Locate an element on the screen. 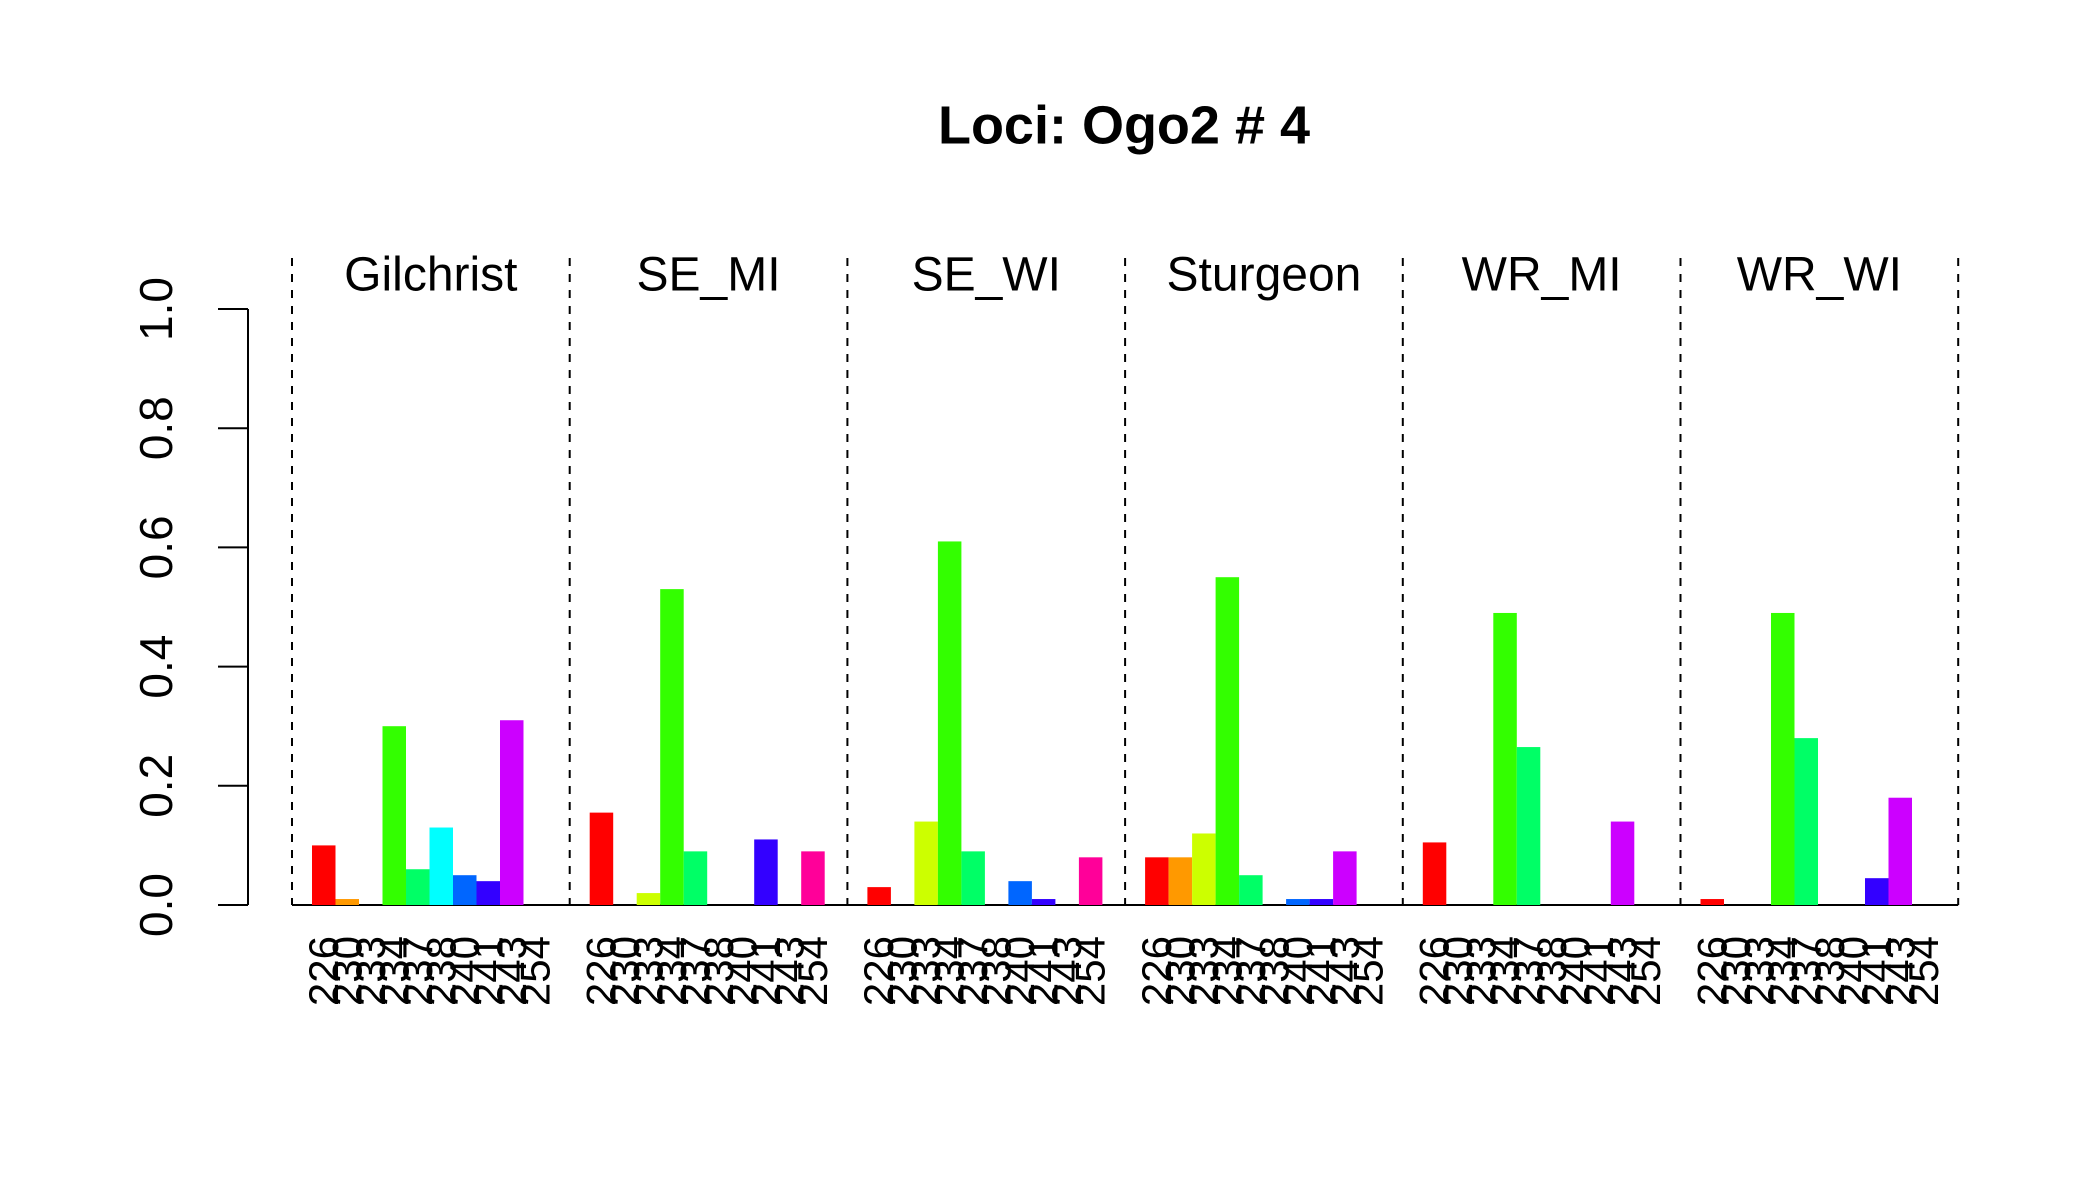  chart-title: Loci: Ogo2 # 4 is located at coordinates (1124, 125).